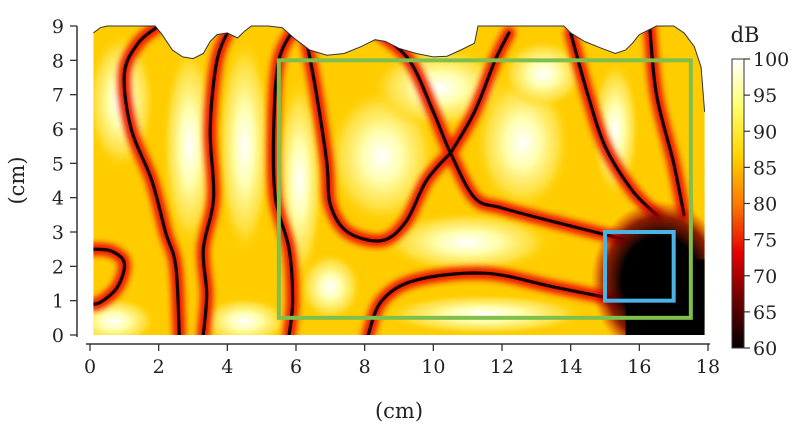 Image resolution: width=809 pixels, height=430 pixels. I want to click on x-ticks: 0 2 4 6 8 10 12 14 16 18, so click(402, 361).